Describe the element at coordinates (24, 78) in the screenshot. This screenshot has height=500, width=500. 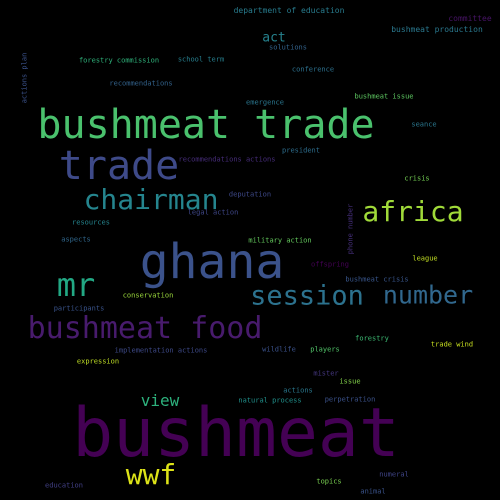
I see `word-actions-plan: actions plan` at that location.